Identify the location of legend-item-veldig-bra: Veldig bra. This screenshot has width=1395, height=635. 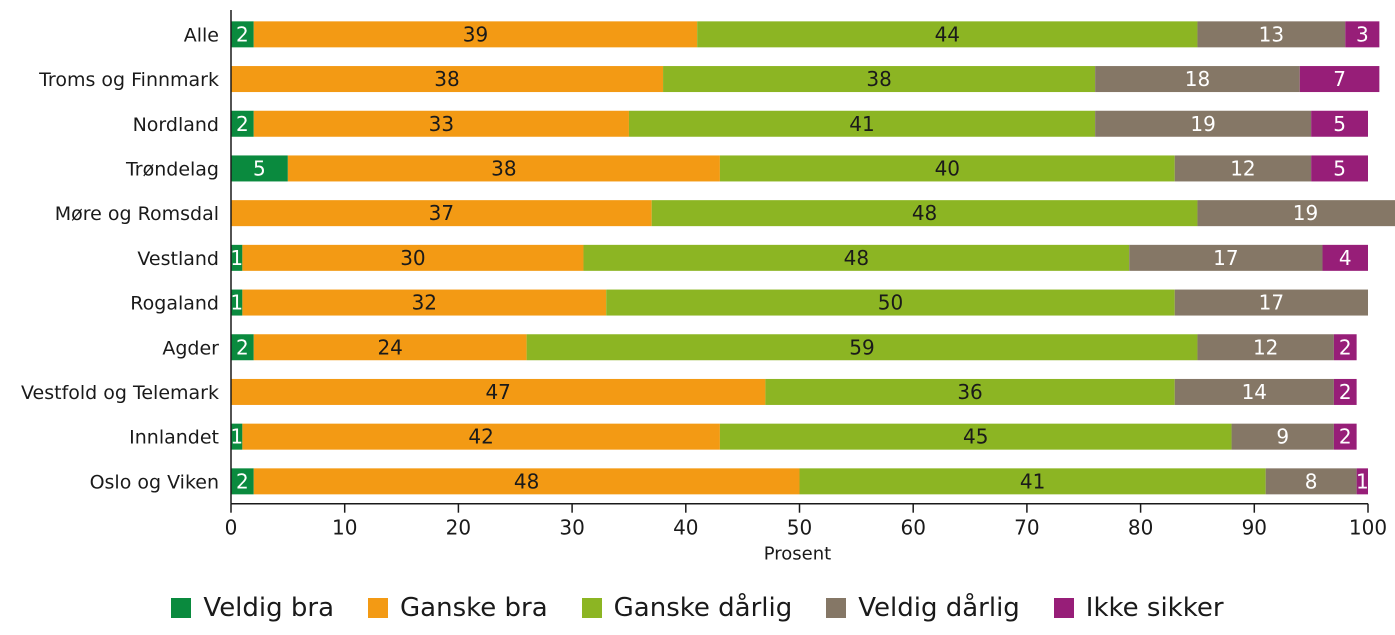
(252, 608).